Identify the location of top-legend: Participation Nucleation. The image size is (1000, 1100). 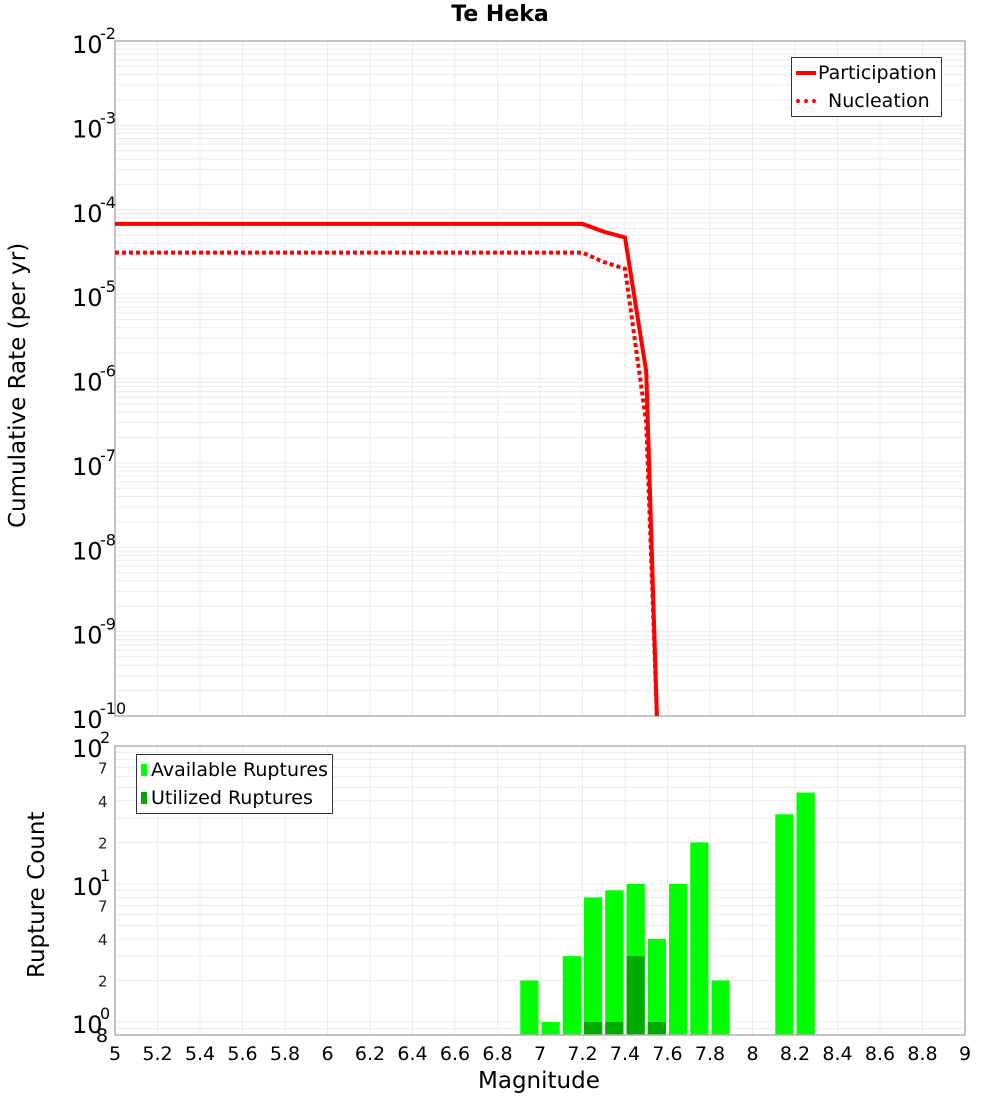
(866, 87).